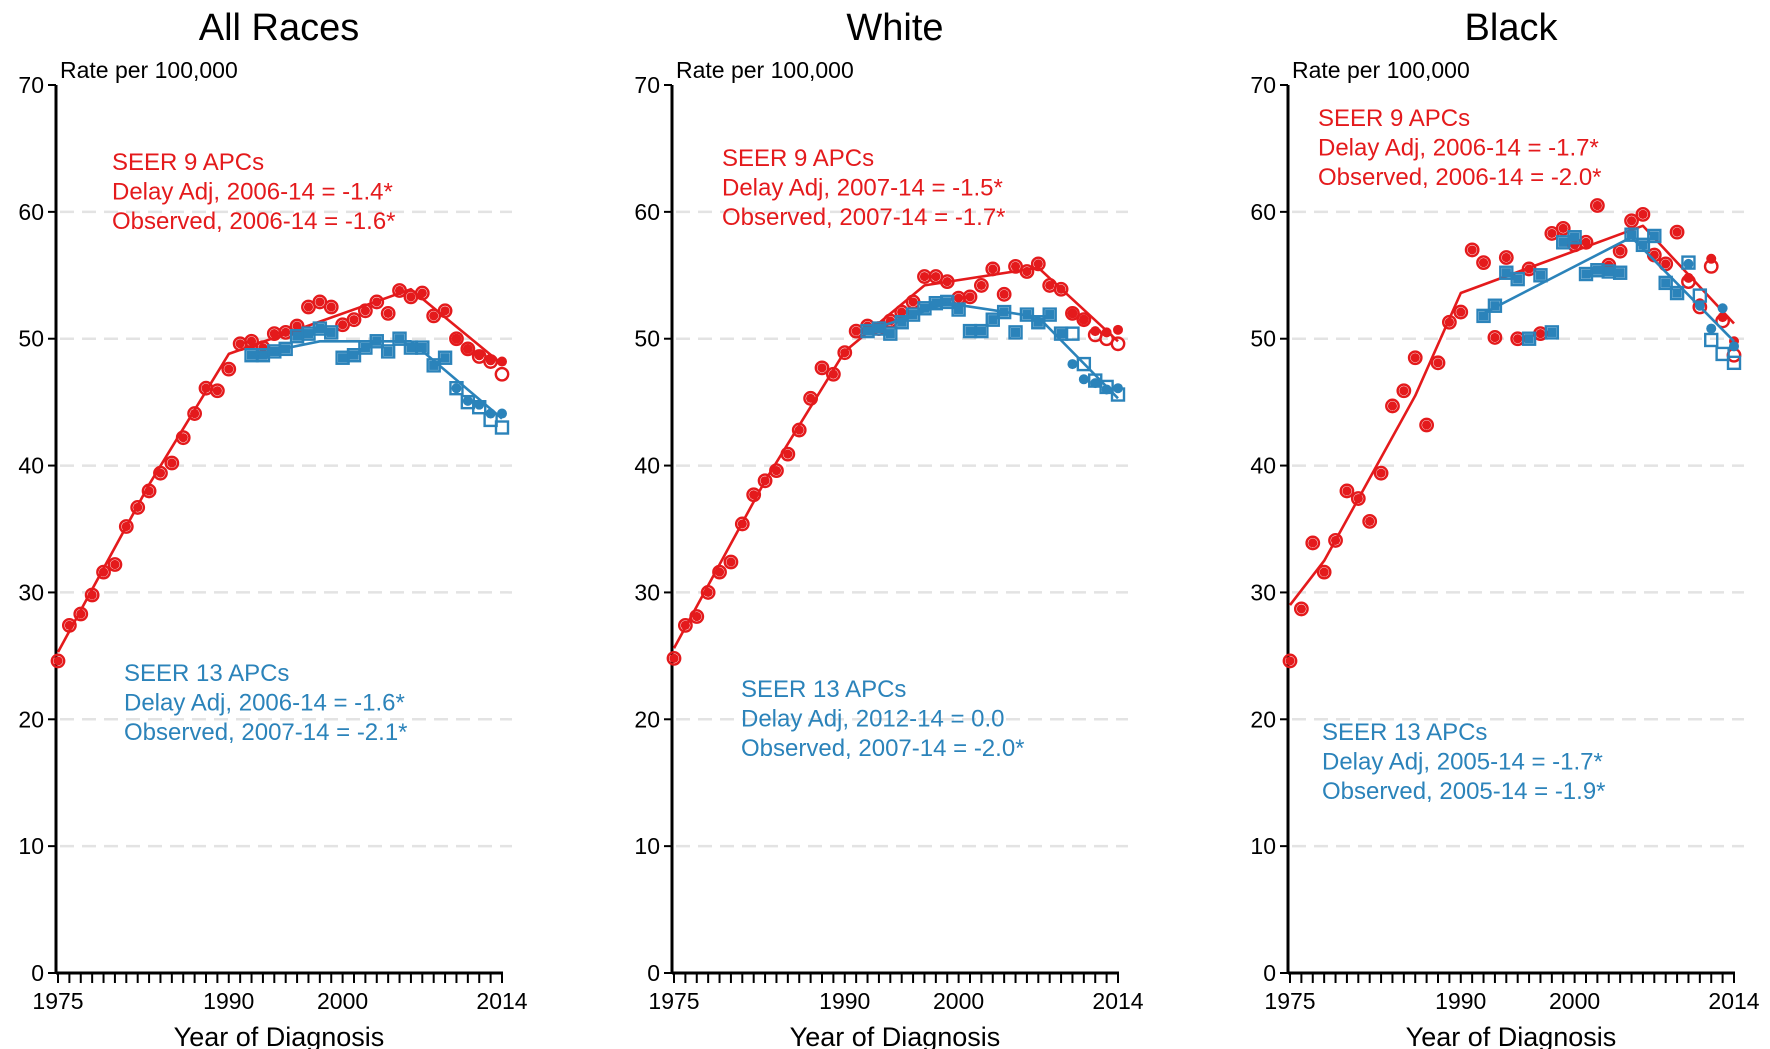  I want to click on x-tick-label: 2014, so click(501, 1001).